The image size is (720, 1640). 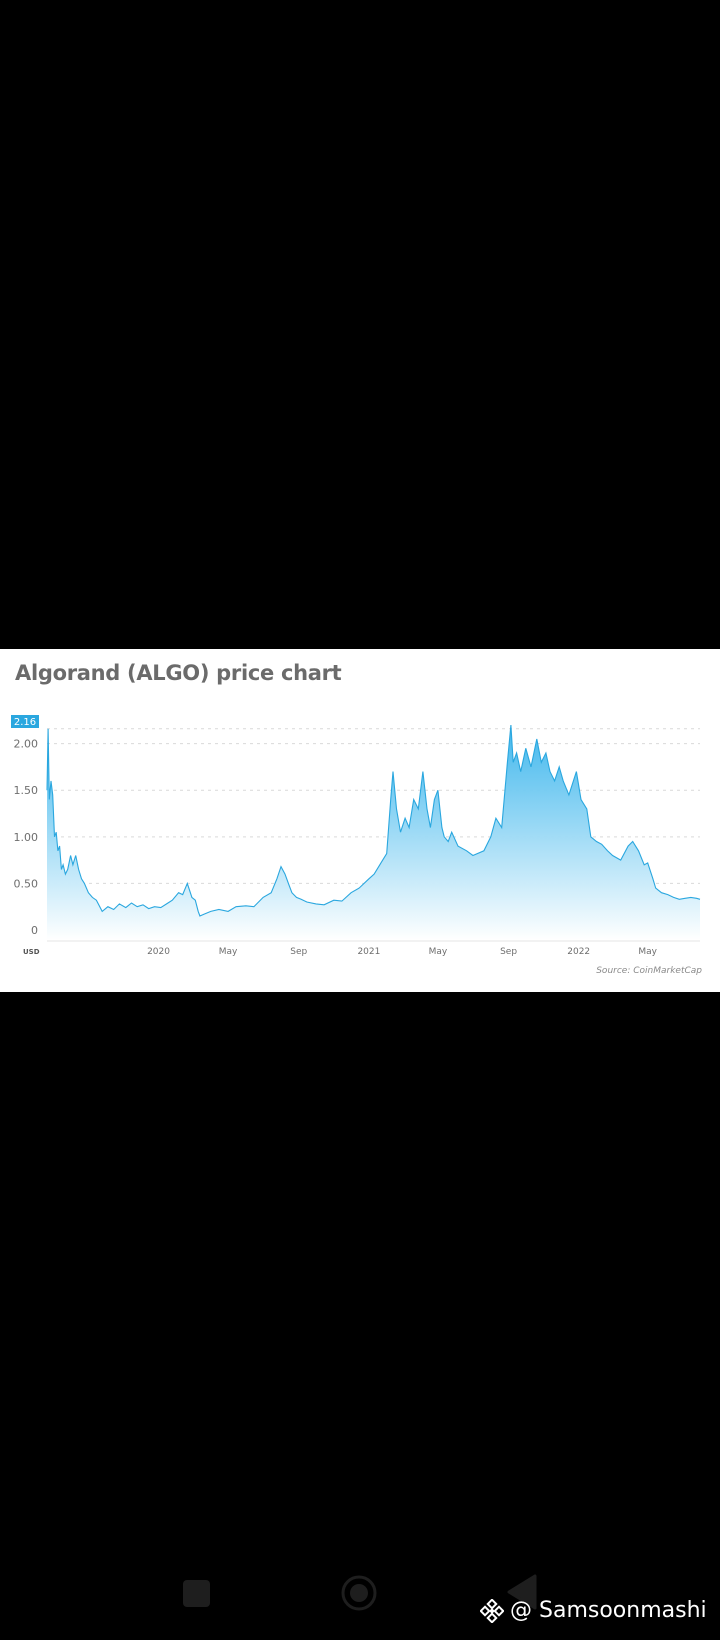 I want to click on watermark-text: @ Samsoonmashi, so click(x=608, y=1610).